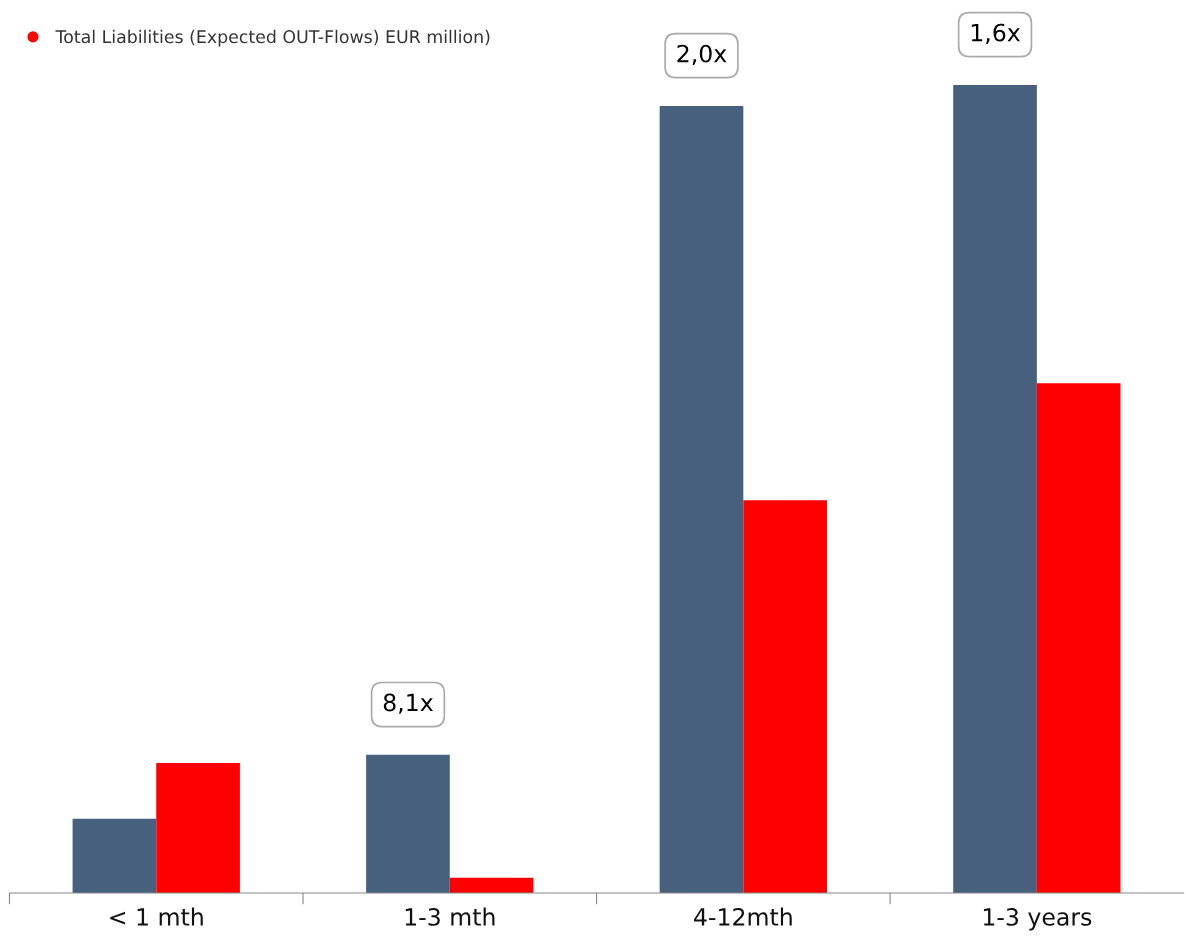  What do you see at coordinates (450, 916) in the screenshot?
I see `x-tick-label: 1-3 mth` at bounding box center [450, 916].